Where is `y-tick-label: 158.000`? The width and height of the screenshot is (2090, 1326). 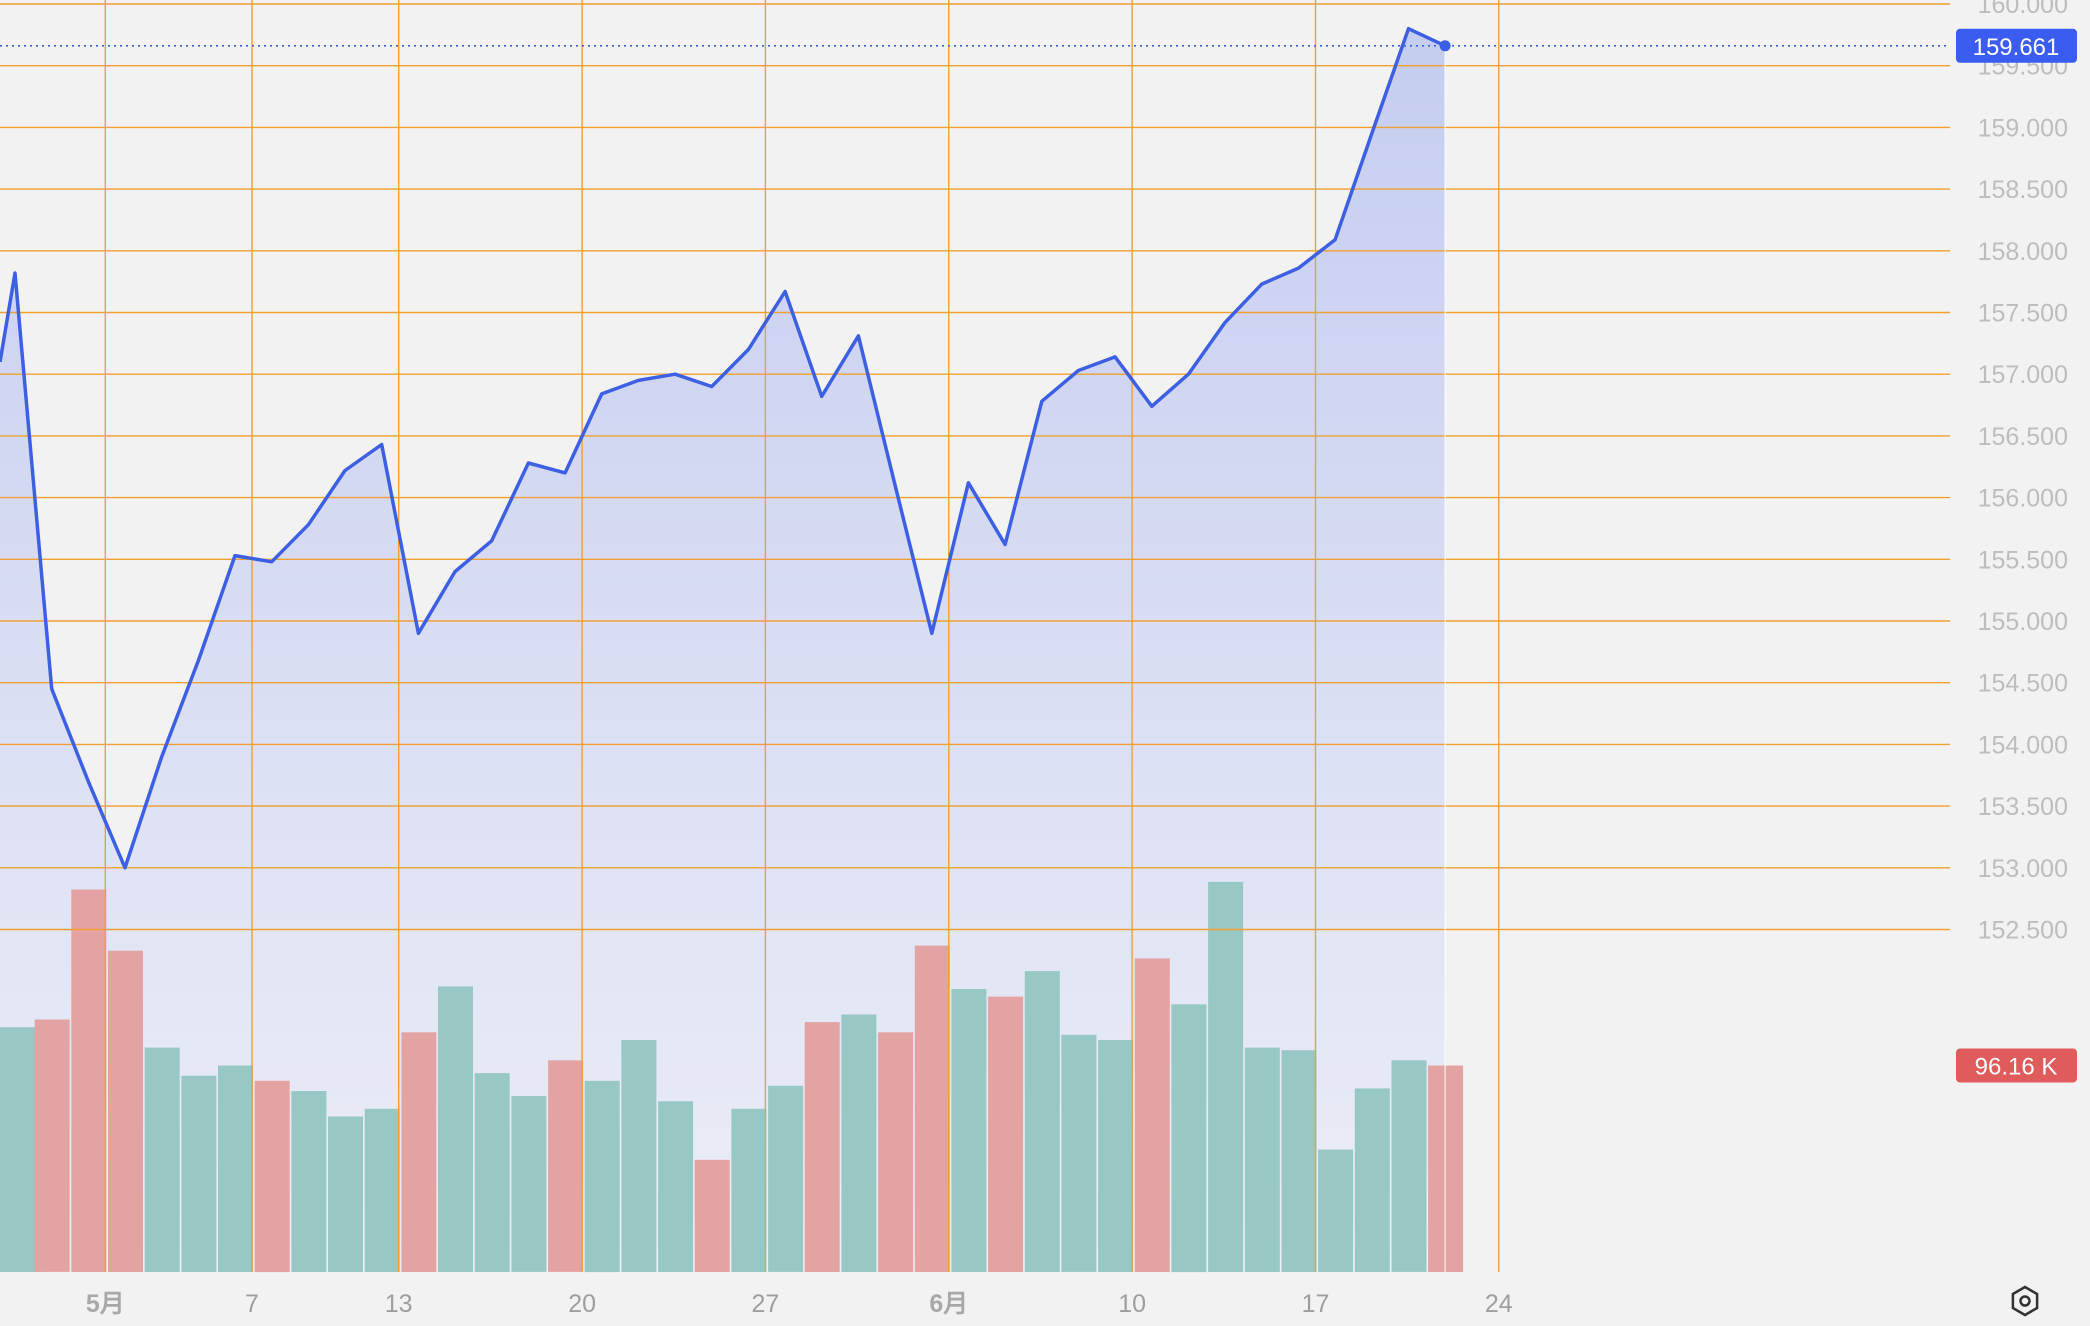
y-tick-label: 158.000 is located at coordinates (2023, 252).